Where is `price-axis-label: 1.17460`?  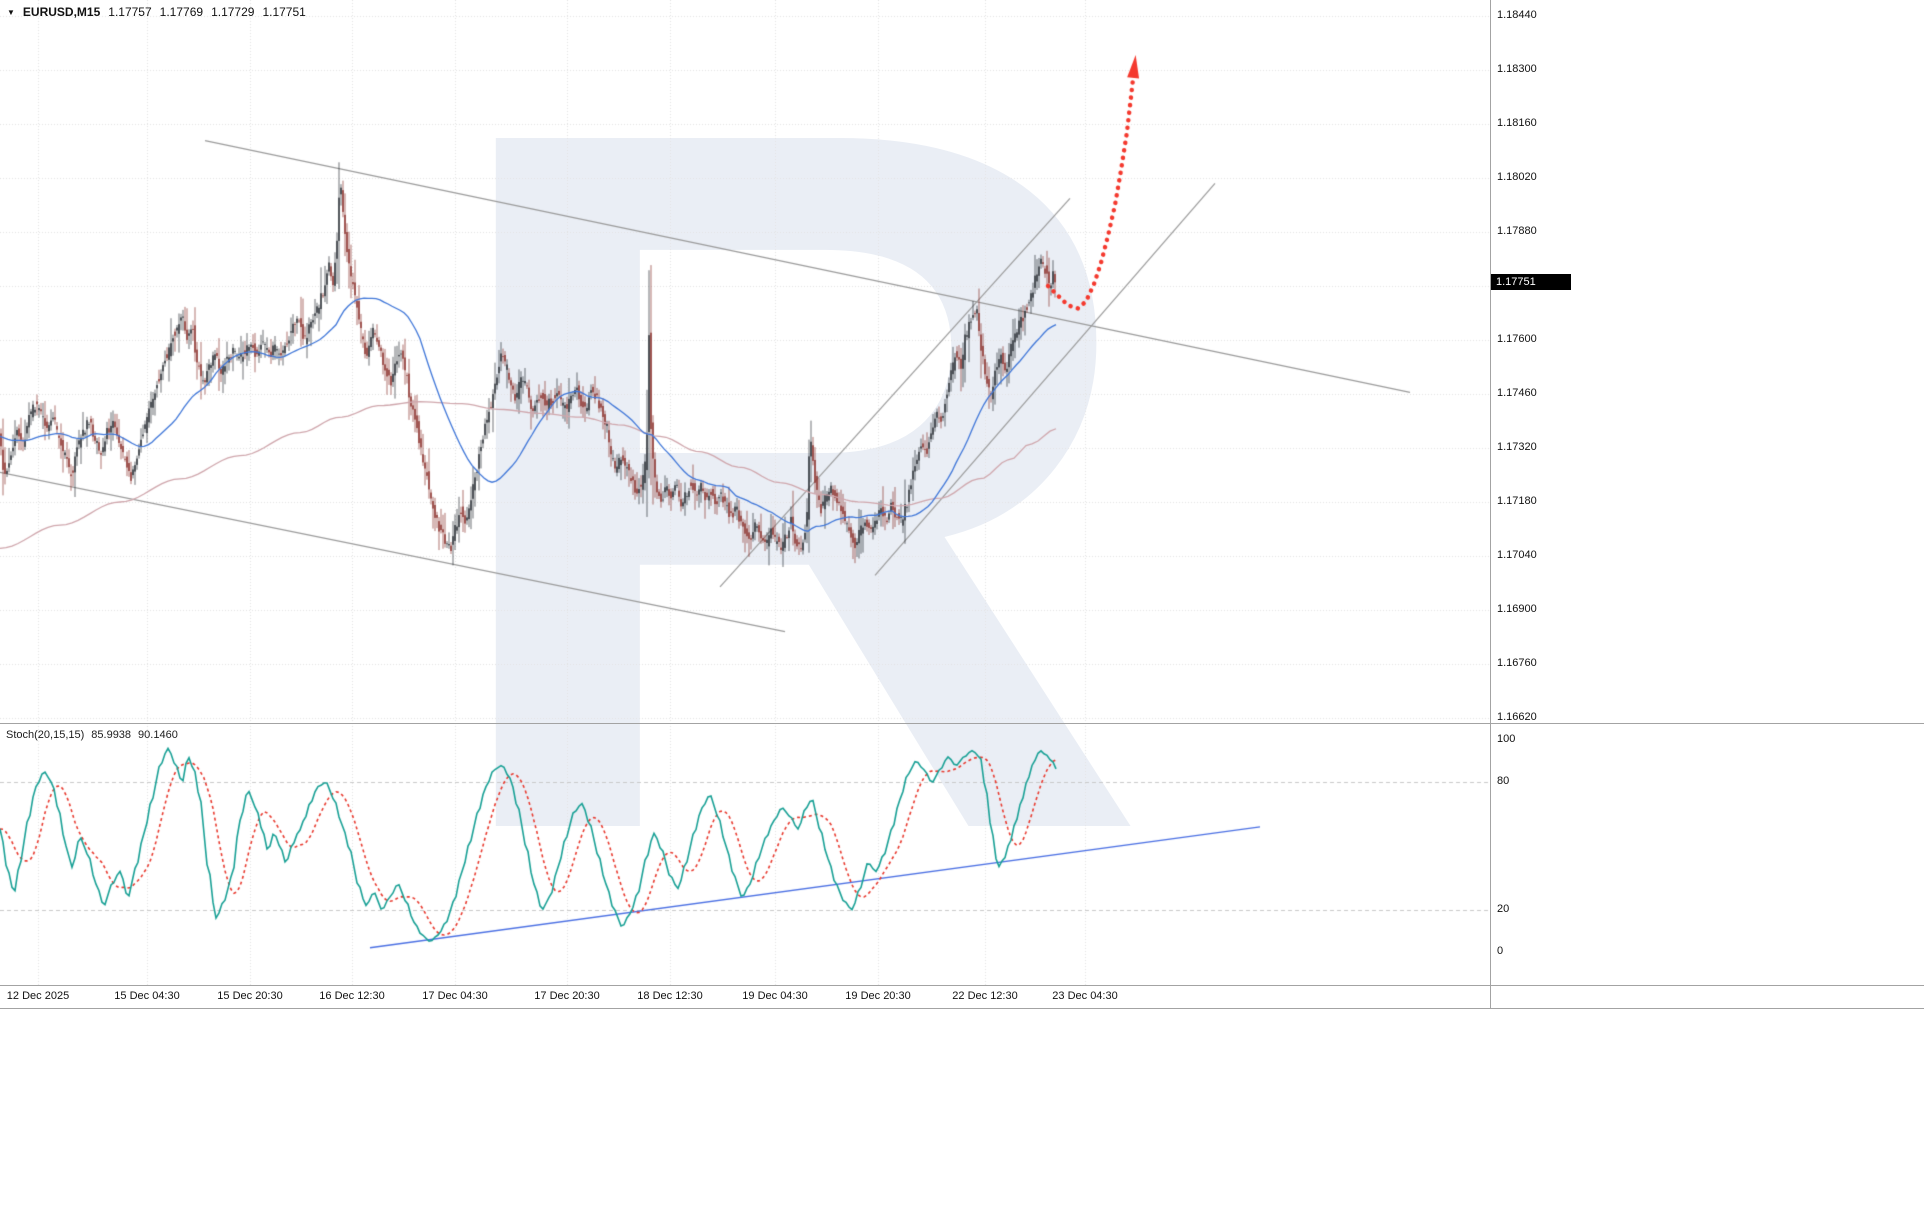
price-axis-label: 1.17460 is located at coordinates (1517, 393).